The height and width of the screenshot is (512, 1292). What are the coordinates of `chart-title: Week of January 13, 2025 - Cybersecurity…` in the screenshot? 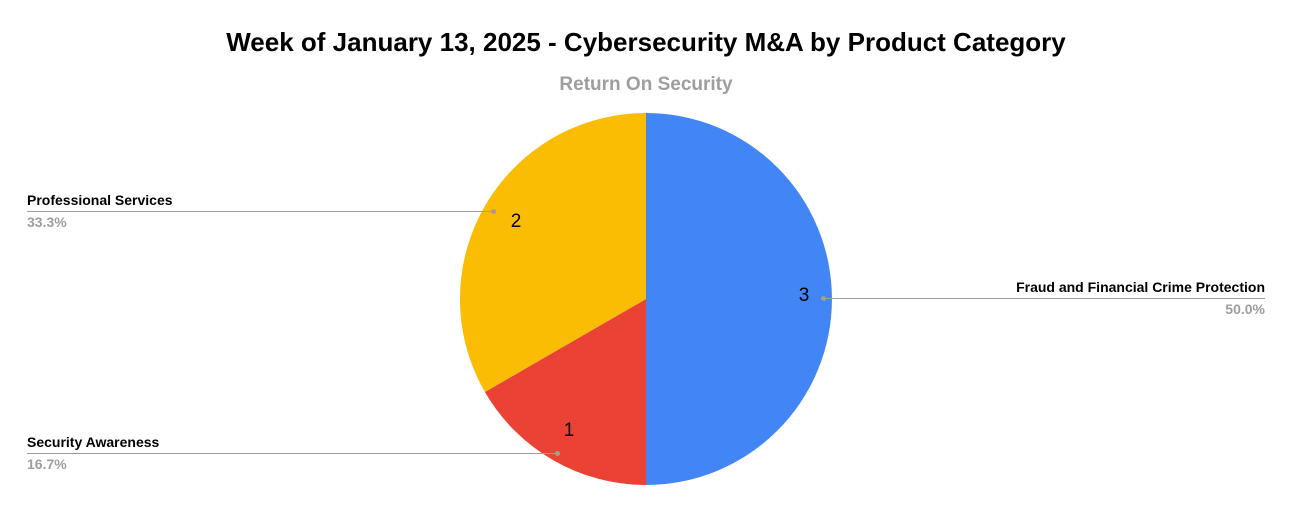 It's located at (646, 42).